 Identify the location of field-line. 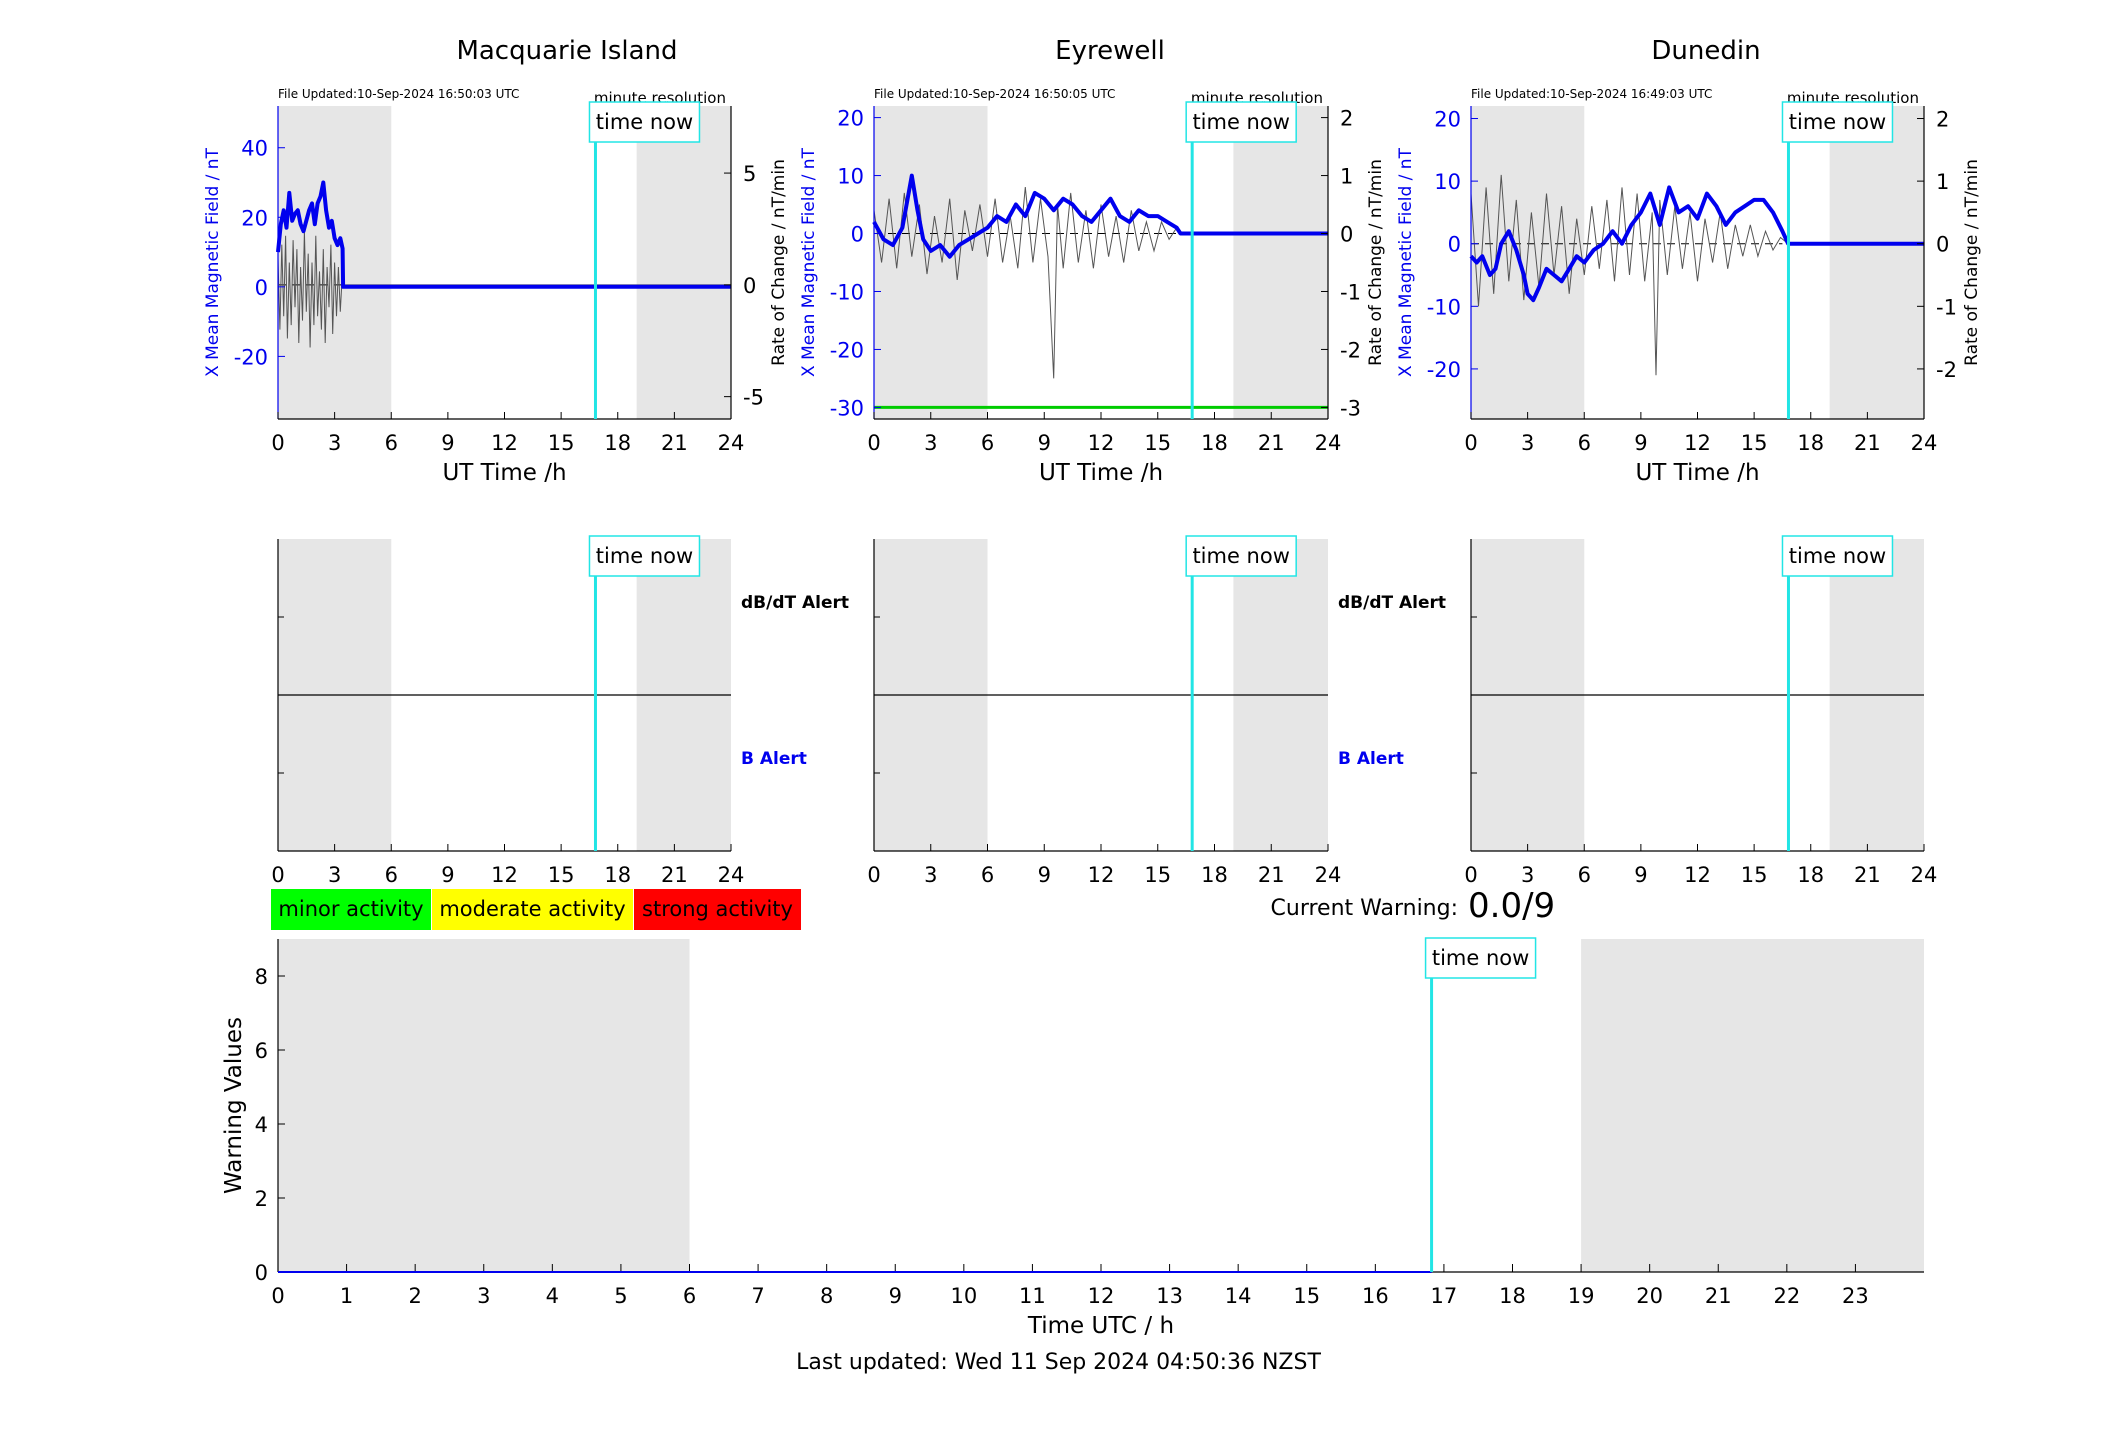
(1696, 244).